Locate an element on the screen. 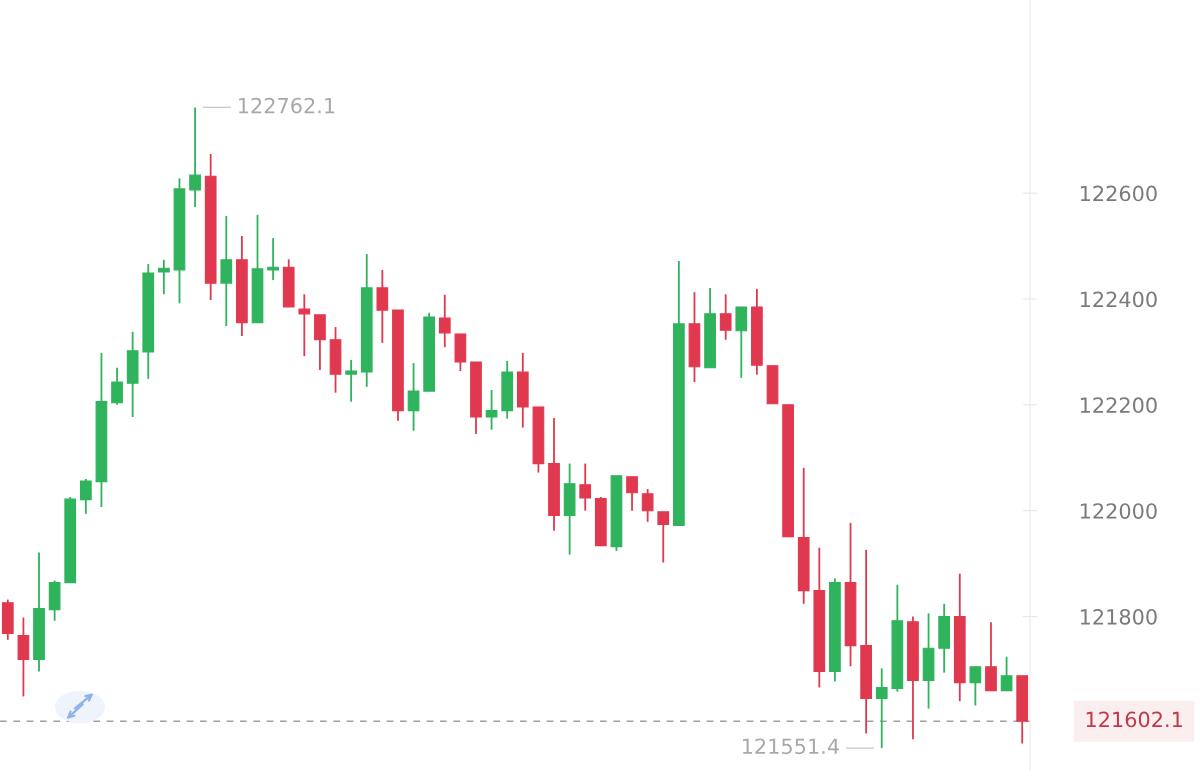 The width and height of the screenshot is (1200, 778). annotation: 122762.1 is located at coordinates (287, 105).